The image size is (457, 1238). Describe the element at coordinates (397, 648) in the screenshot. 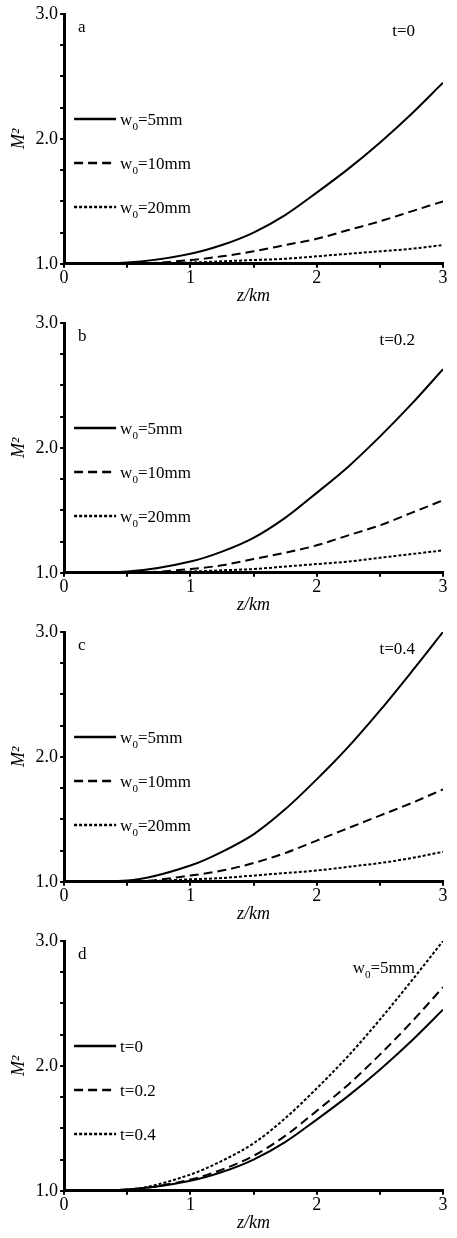

I see `annotation: t=0.4` at that location.